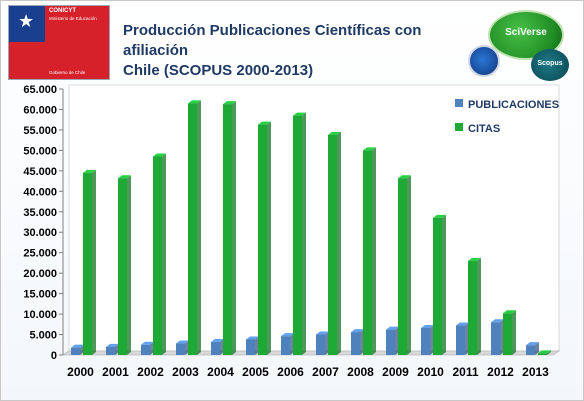  I want to click on sciverse-logo: SciVerse, so click(526, 35).